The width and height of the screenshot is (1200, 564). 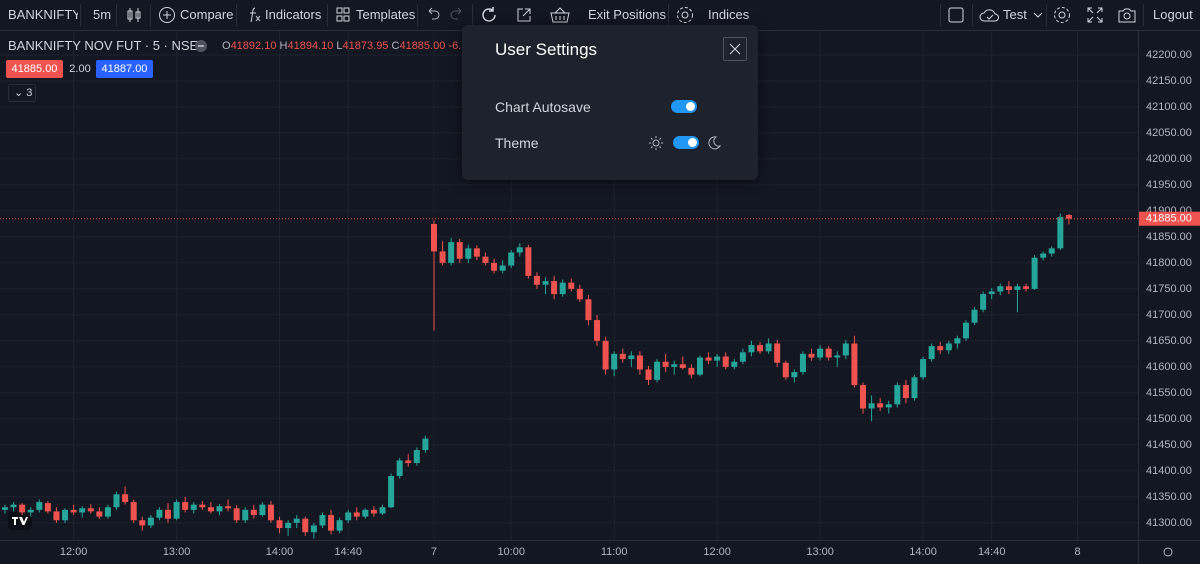 What do you see at coordinates (253, 46) in the screenshot?
I see `ohlc-value: 41892.10` at bounding box center [253, 46].